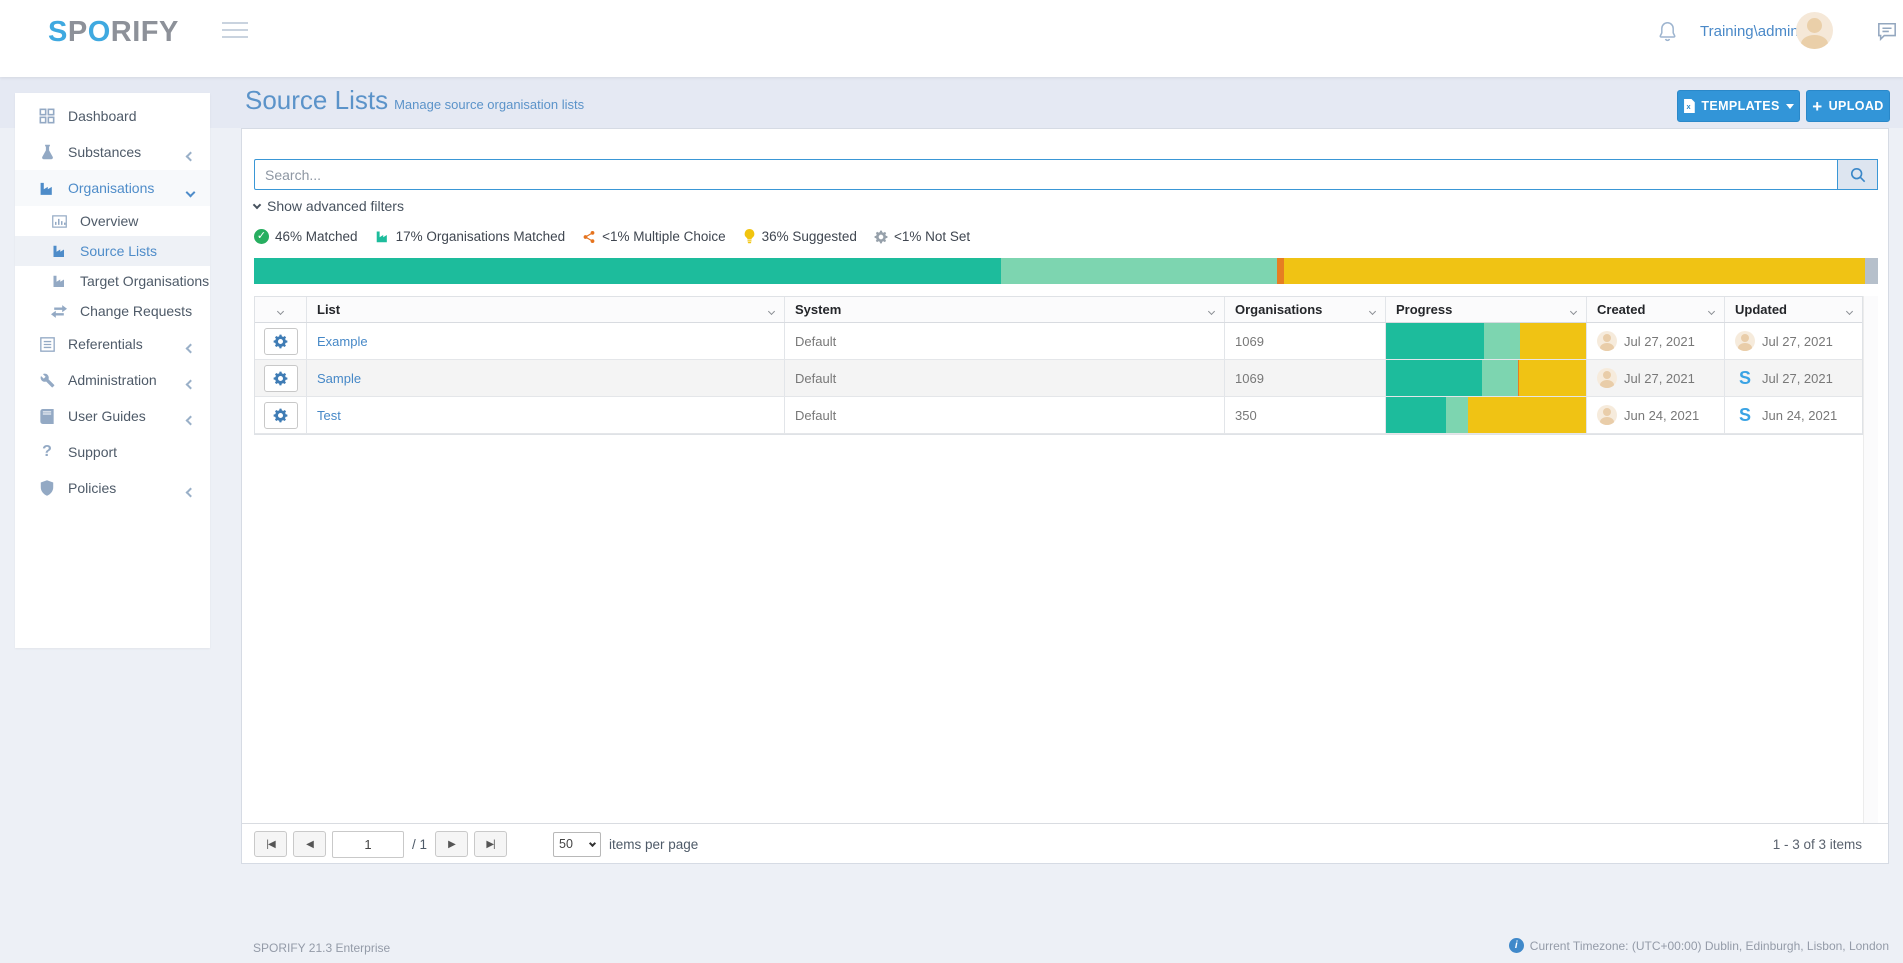 The width and height of the screenshot is (1903, 963). What do you see at coordinates (1516, 945) in the screenshot?
I see `info-icon` at bounding box center [1516, 945].